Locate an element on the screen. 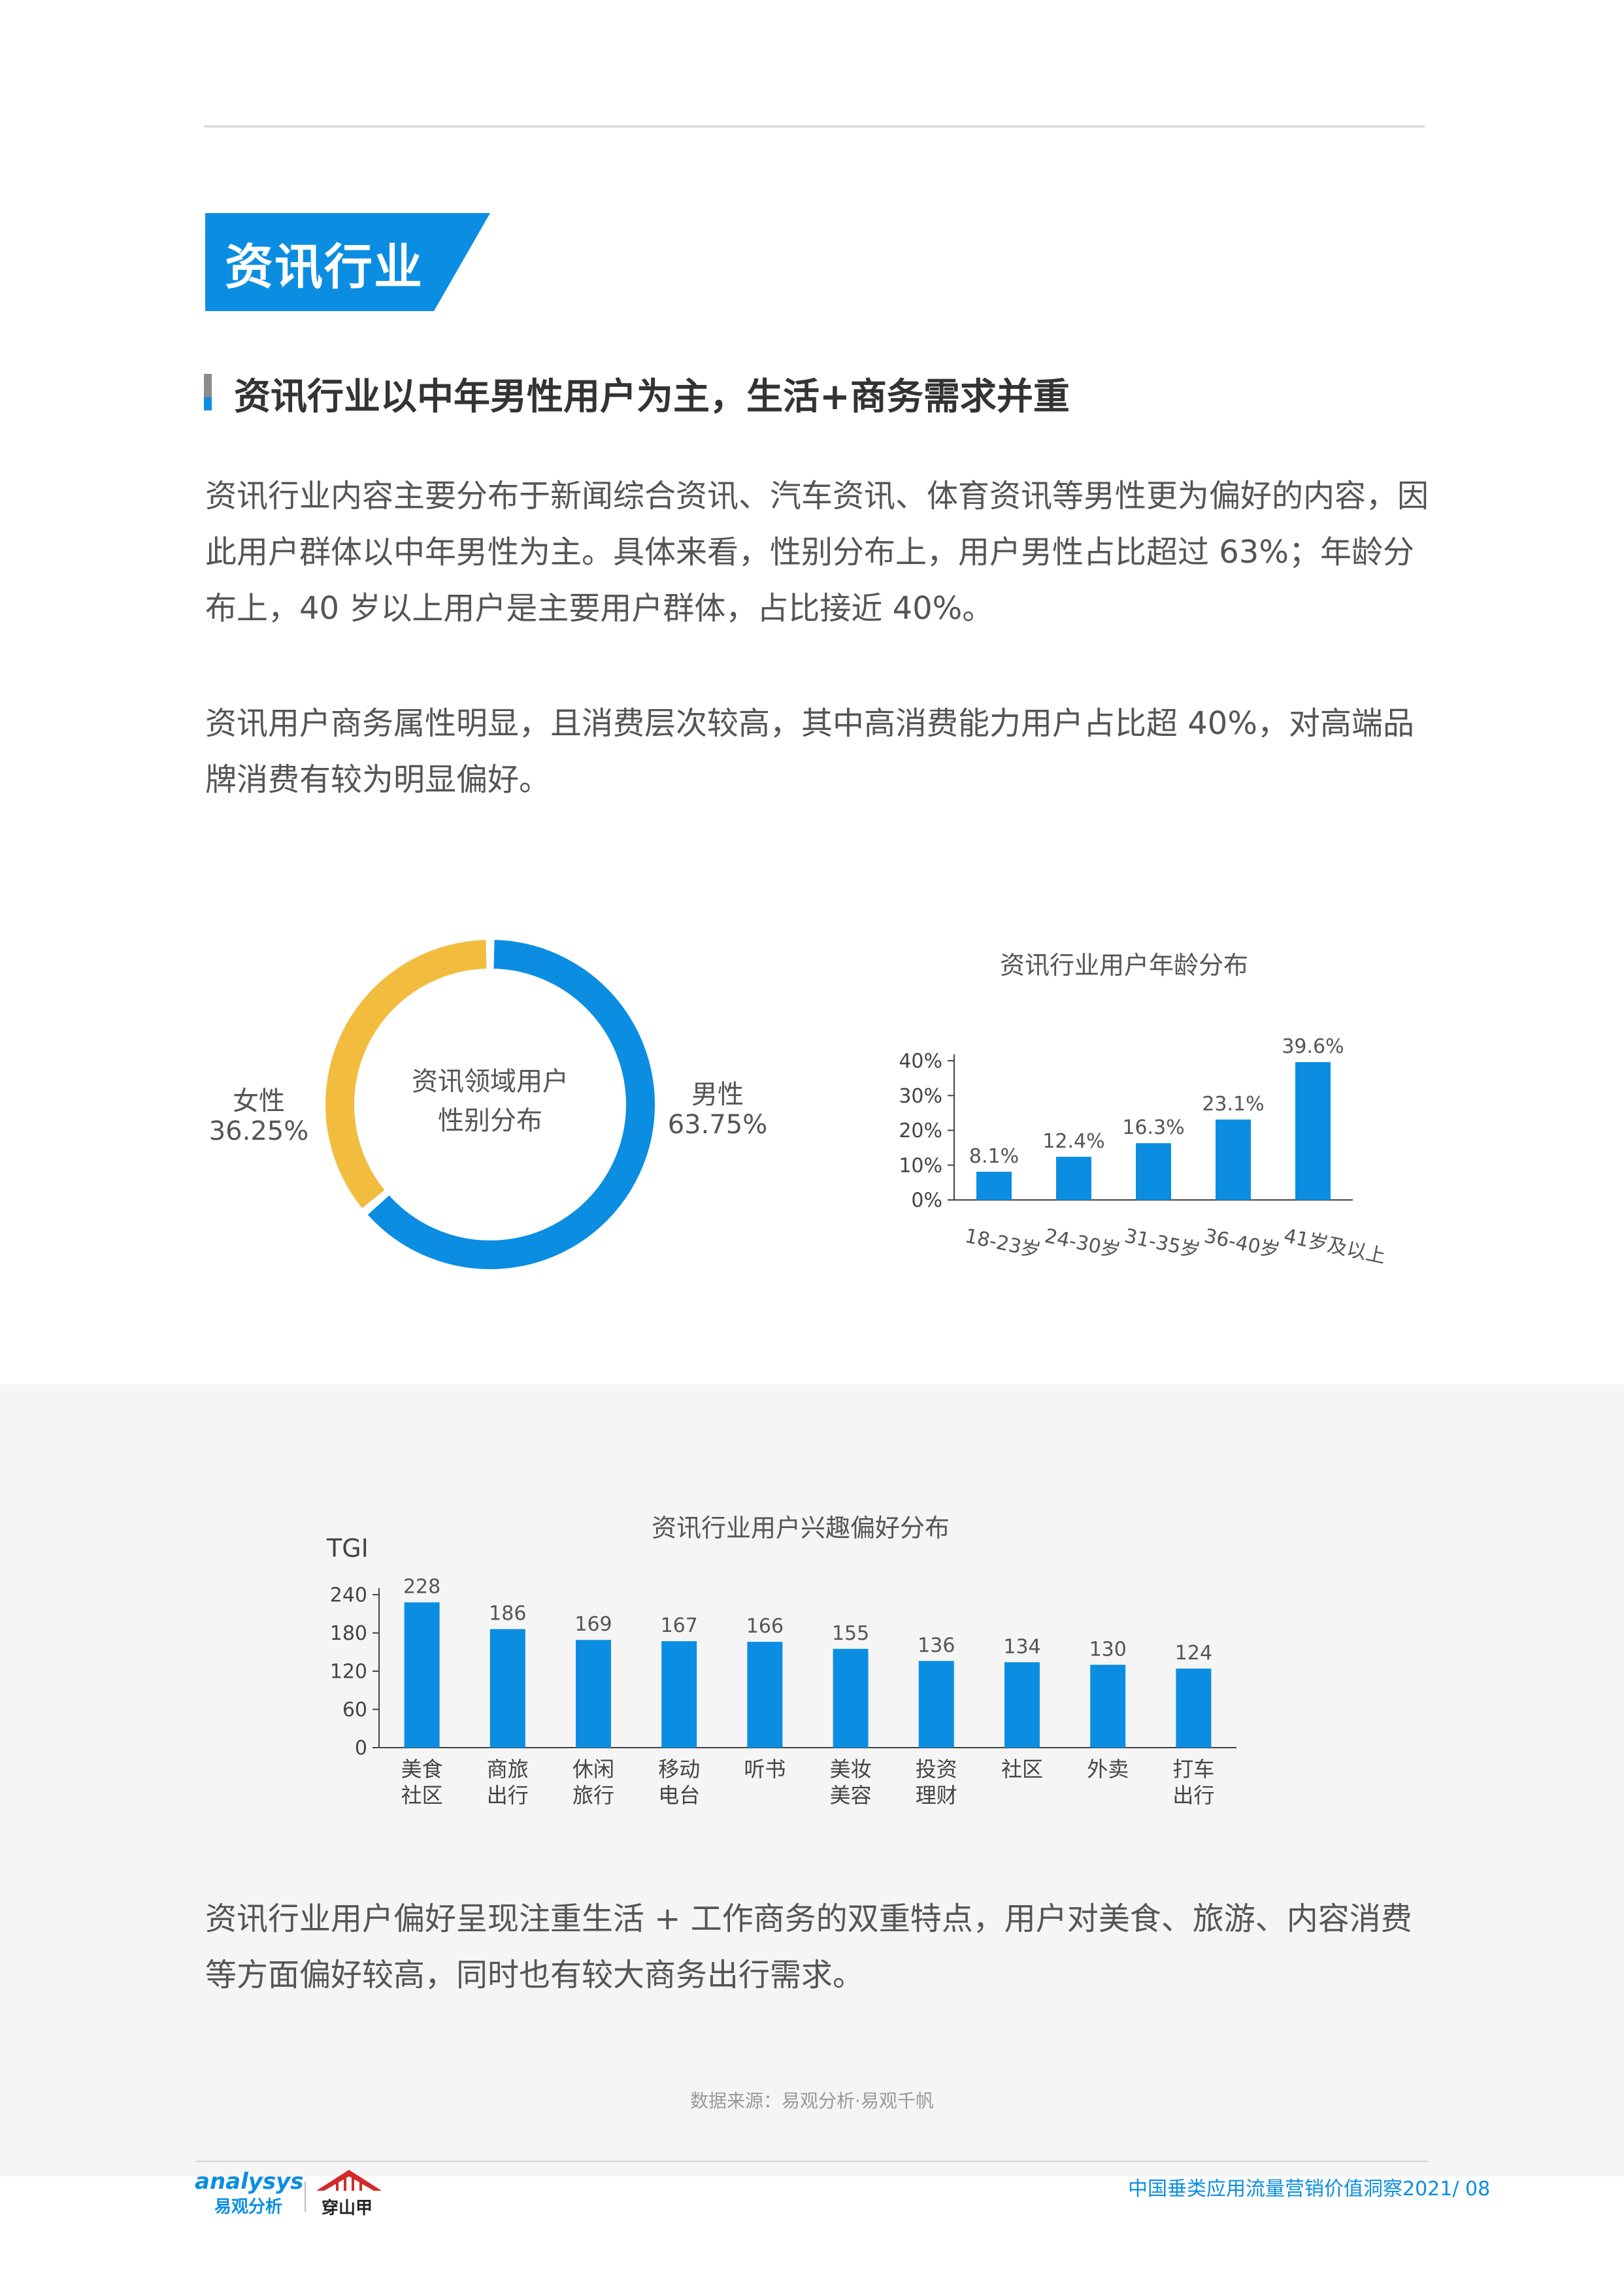  age-value-label: 23.1% is located at coordinates (1233, 1105).